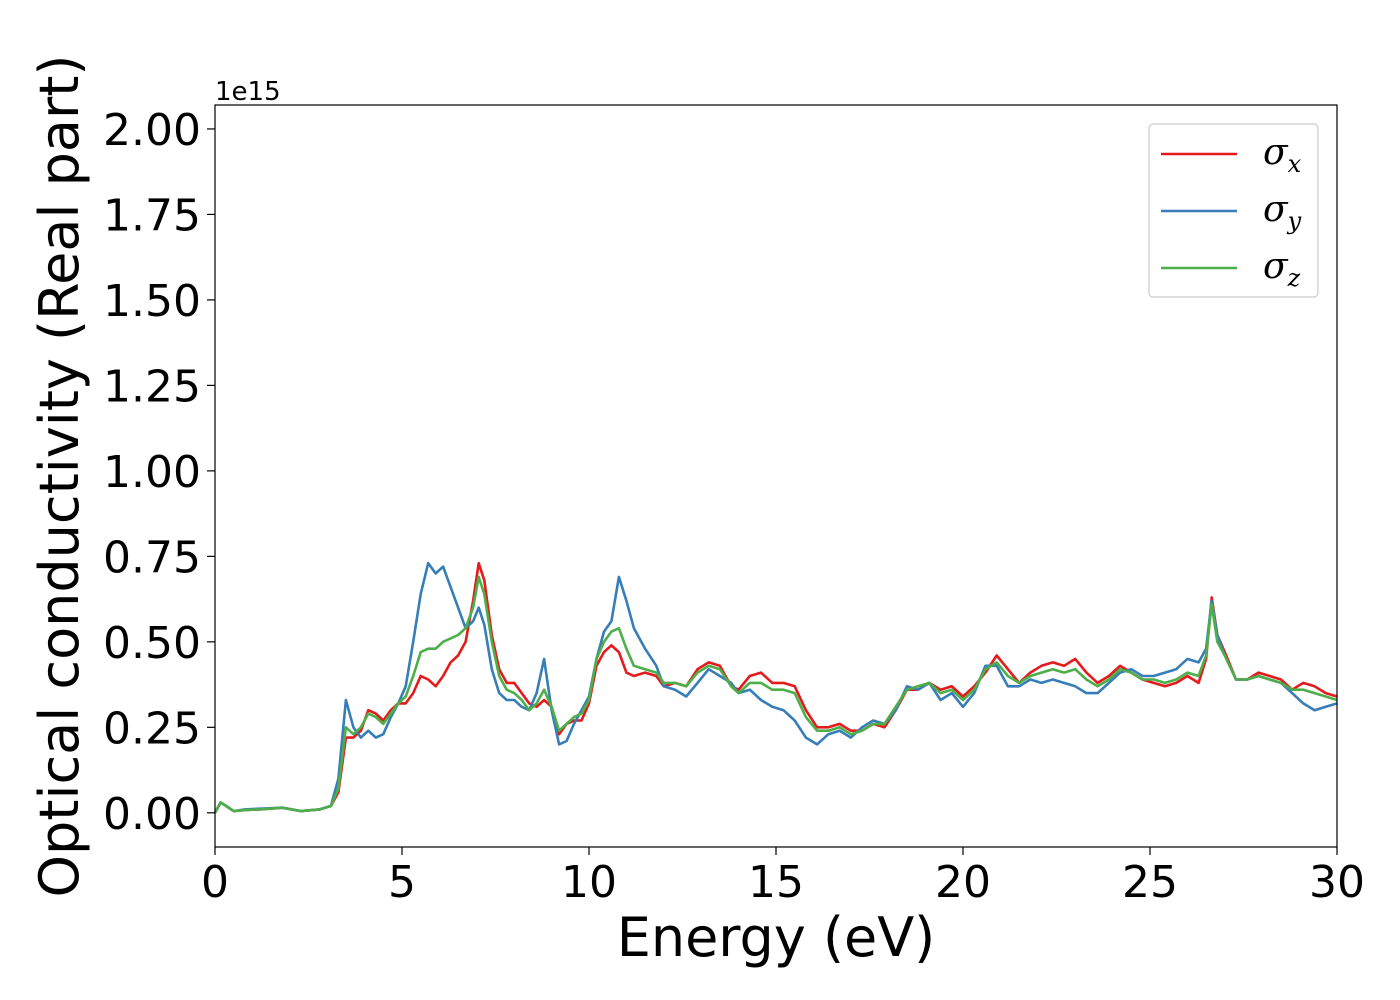 This screenshot has height=1000, width=1400. Describe the element at coordinates (776, 937) in the screenshot. I see `x-axis-label: Energy (eV)` at that location.